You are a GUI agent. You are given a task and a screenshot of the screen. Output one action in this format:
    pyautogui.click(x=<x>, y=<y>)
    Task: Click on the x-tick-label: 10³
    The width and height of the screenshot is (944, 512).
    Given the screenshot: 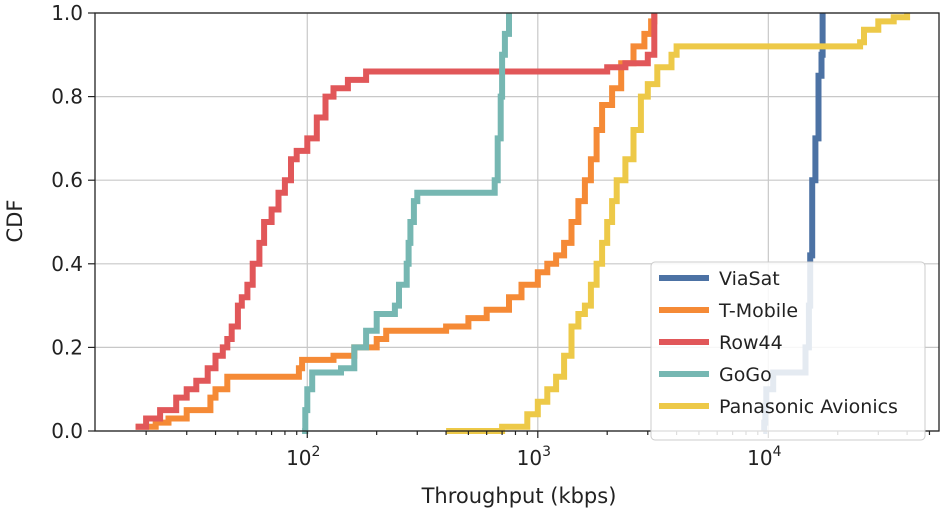 What is the action you would take?
    pyautogui.click(x=534, y=457)
    